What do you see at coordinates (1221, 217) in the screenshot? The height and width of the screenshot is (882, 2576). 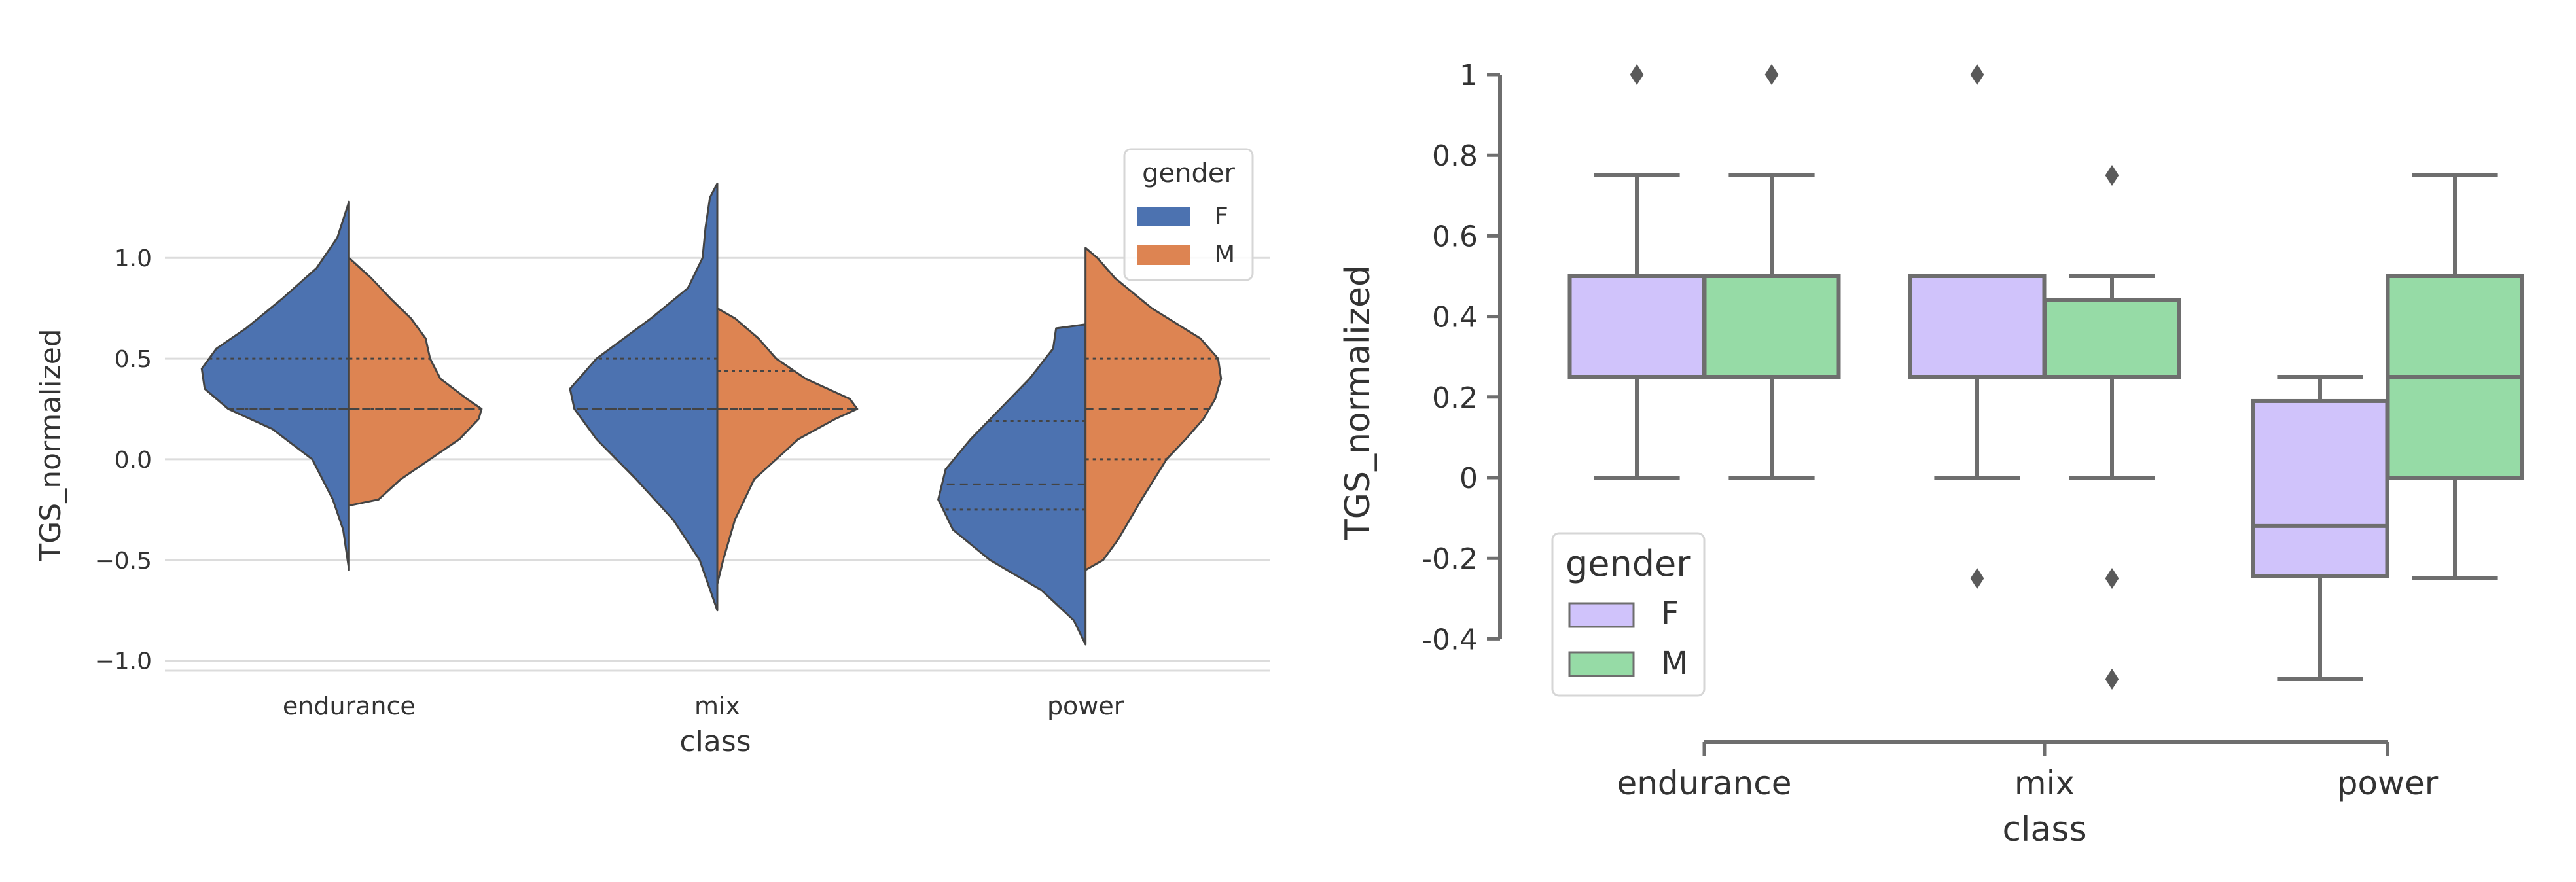 I see `violin-legend-label-f: F` at bounding box center [1221, 217].